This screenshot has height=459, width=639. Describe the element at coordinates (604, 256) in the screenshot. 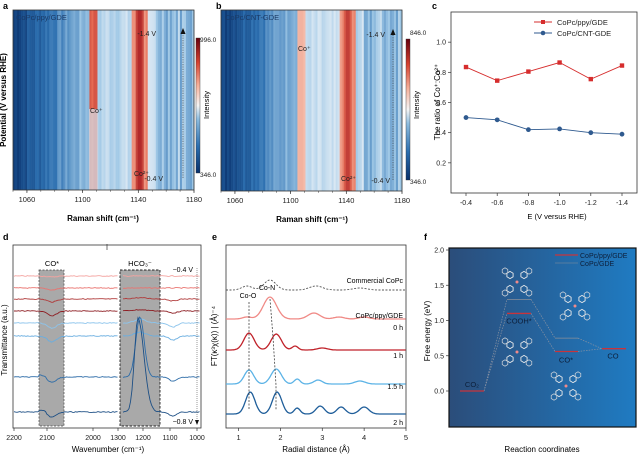

I see `legend-label-ppy: CoPc/ppy/GDE` at that location.